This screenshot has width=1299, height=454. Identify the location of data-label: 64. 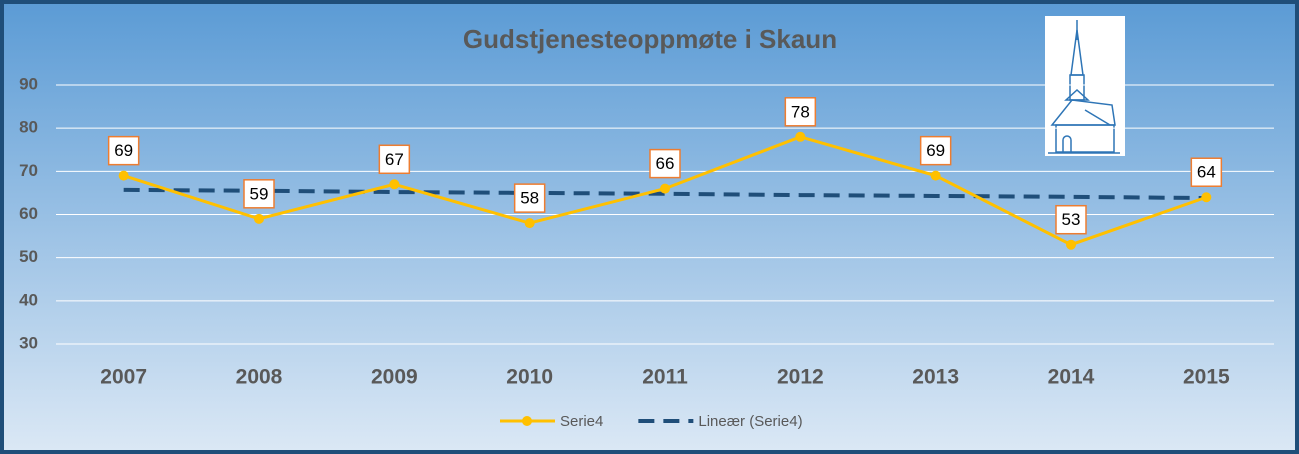
(1206, 172).